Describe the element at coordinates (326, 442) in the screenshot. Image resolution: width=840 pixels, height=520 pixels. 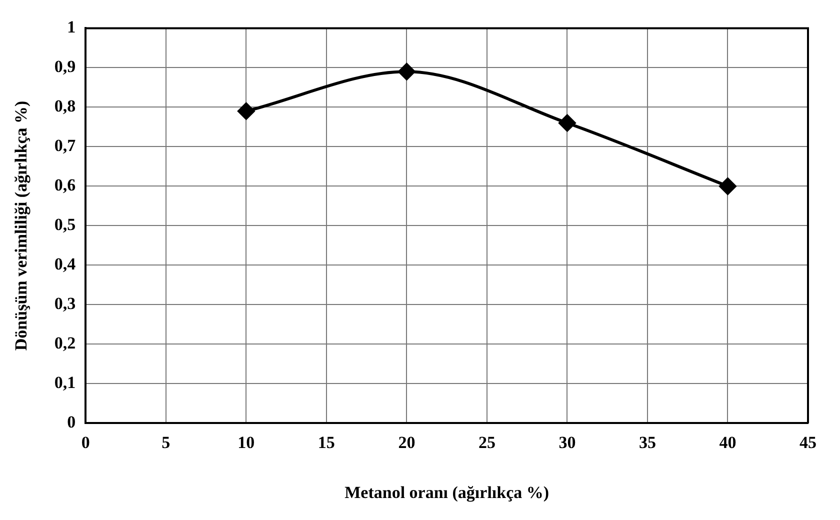
I see `x-tick-label: 15` at that location.